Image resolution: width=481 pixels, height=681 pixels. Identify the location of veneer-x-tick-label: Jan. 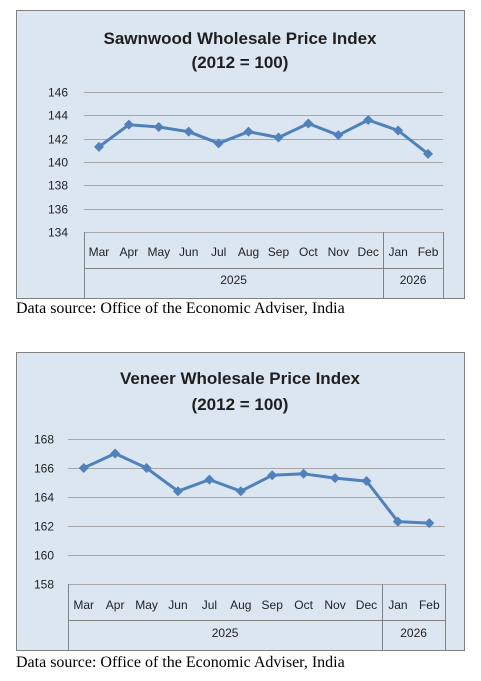
(397, 605).